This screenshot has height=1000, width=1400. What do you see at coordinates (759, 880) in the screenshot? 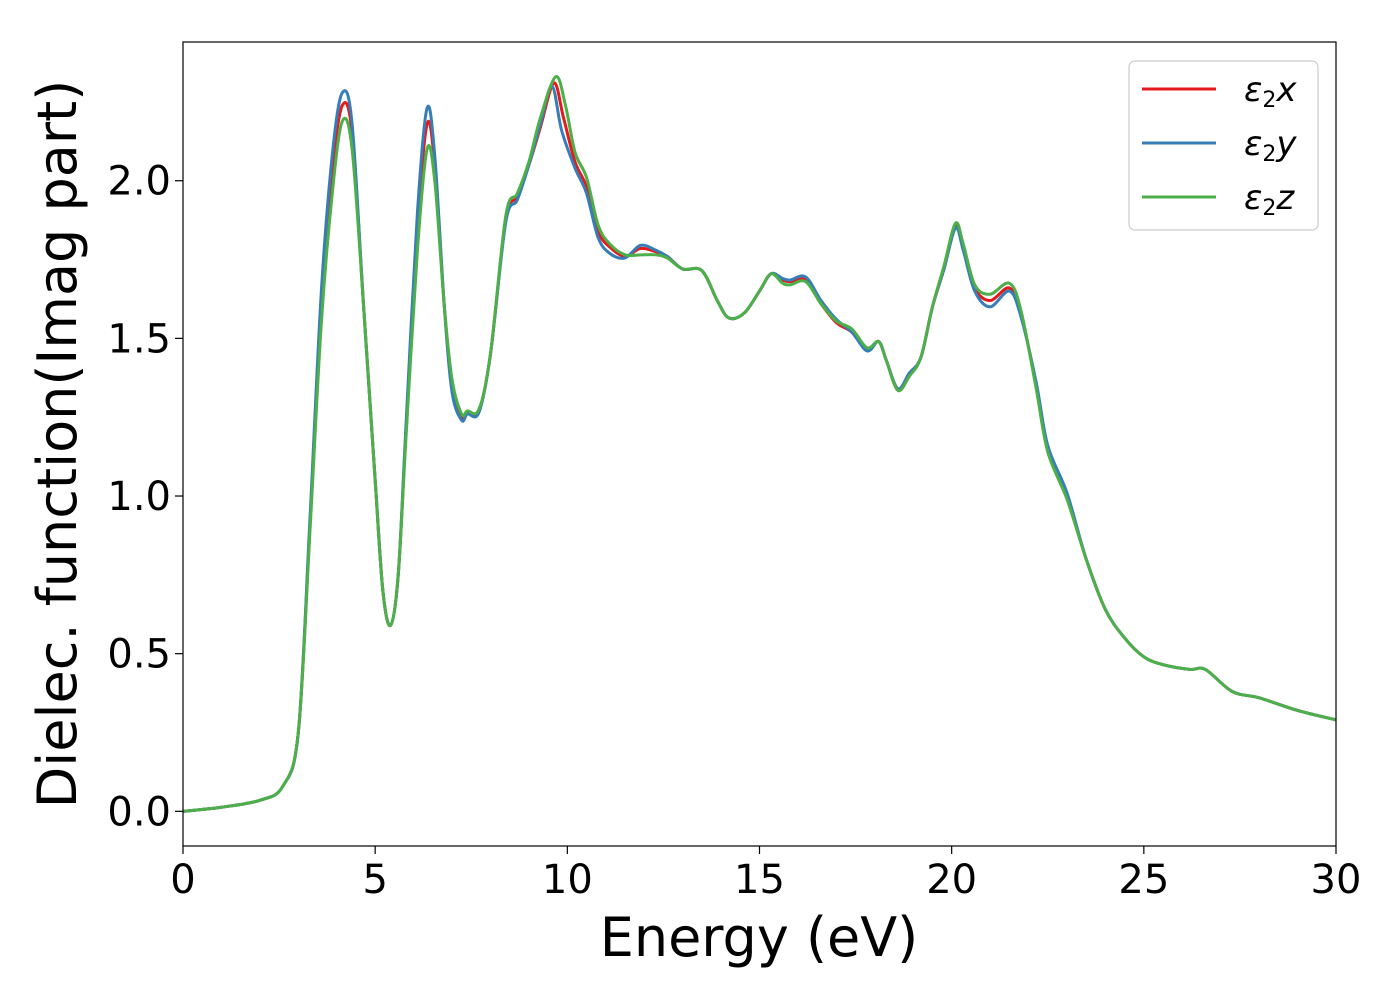
I see `x-tick-label: 15` at bounding box center [759, 880].